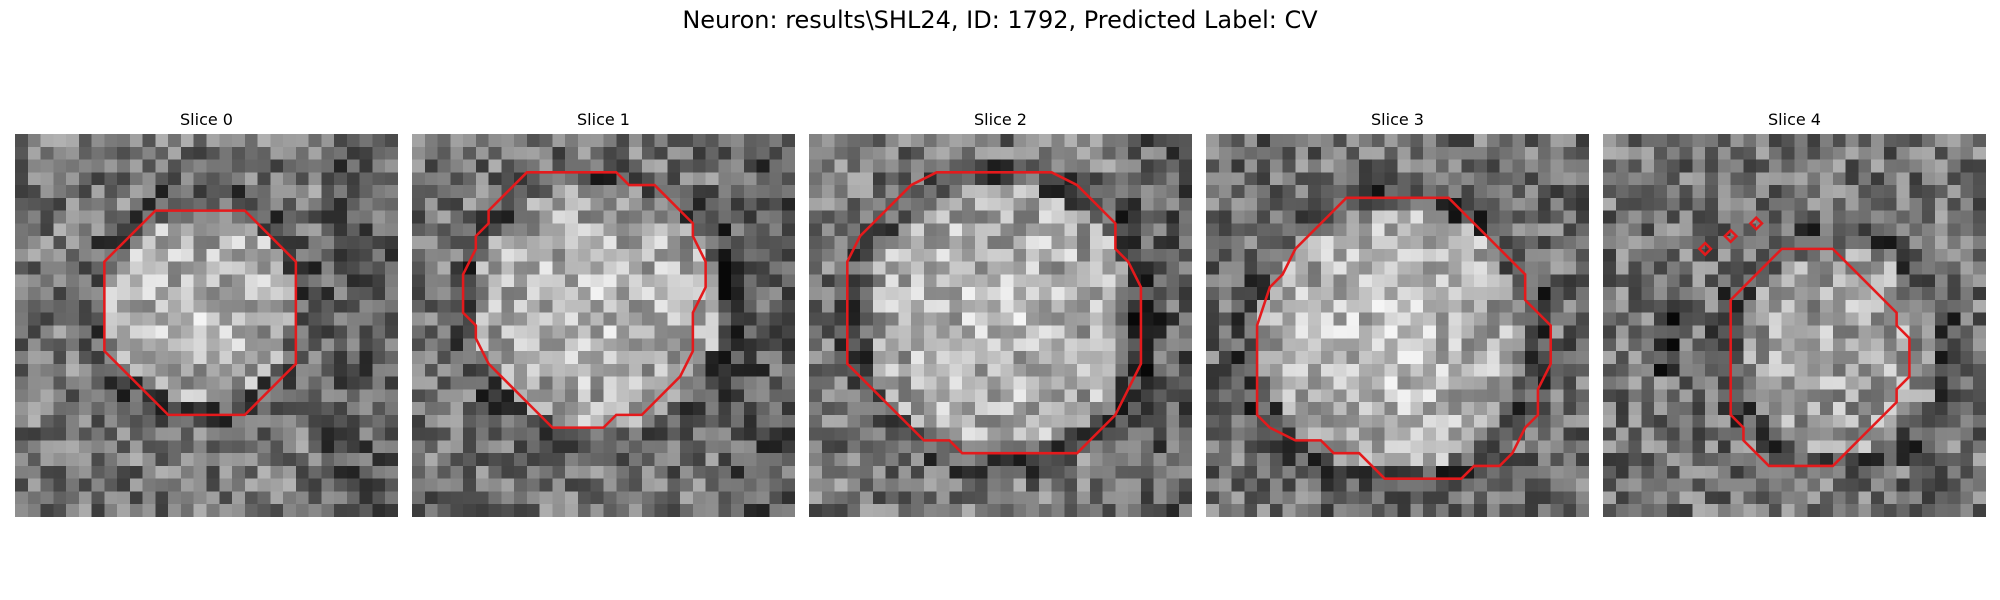  Describe the element at coordinates (1794, 119) in the screenshot. I see `slice-title-4: Slice 4` at that location.